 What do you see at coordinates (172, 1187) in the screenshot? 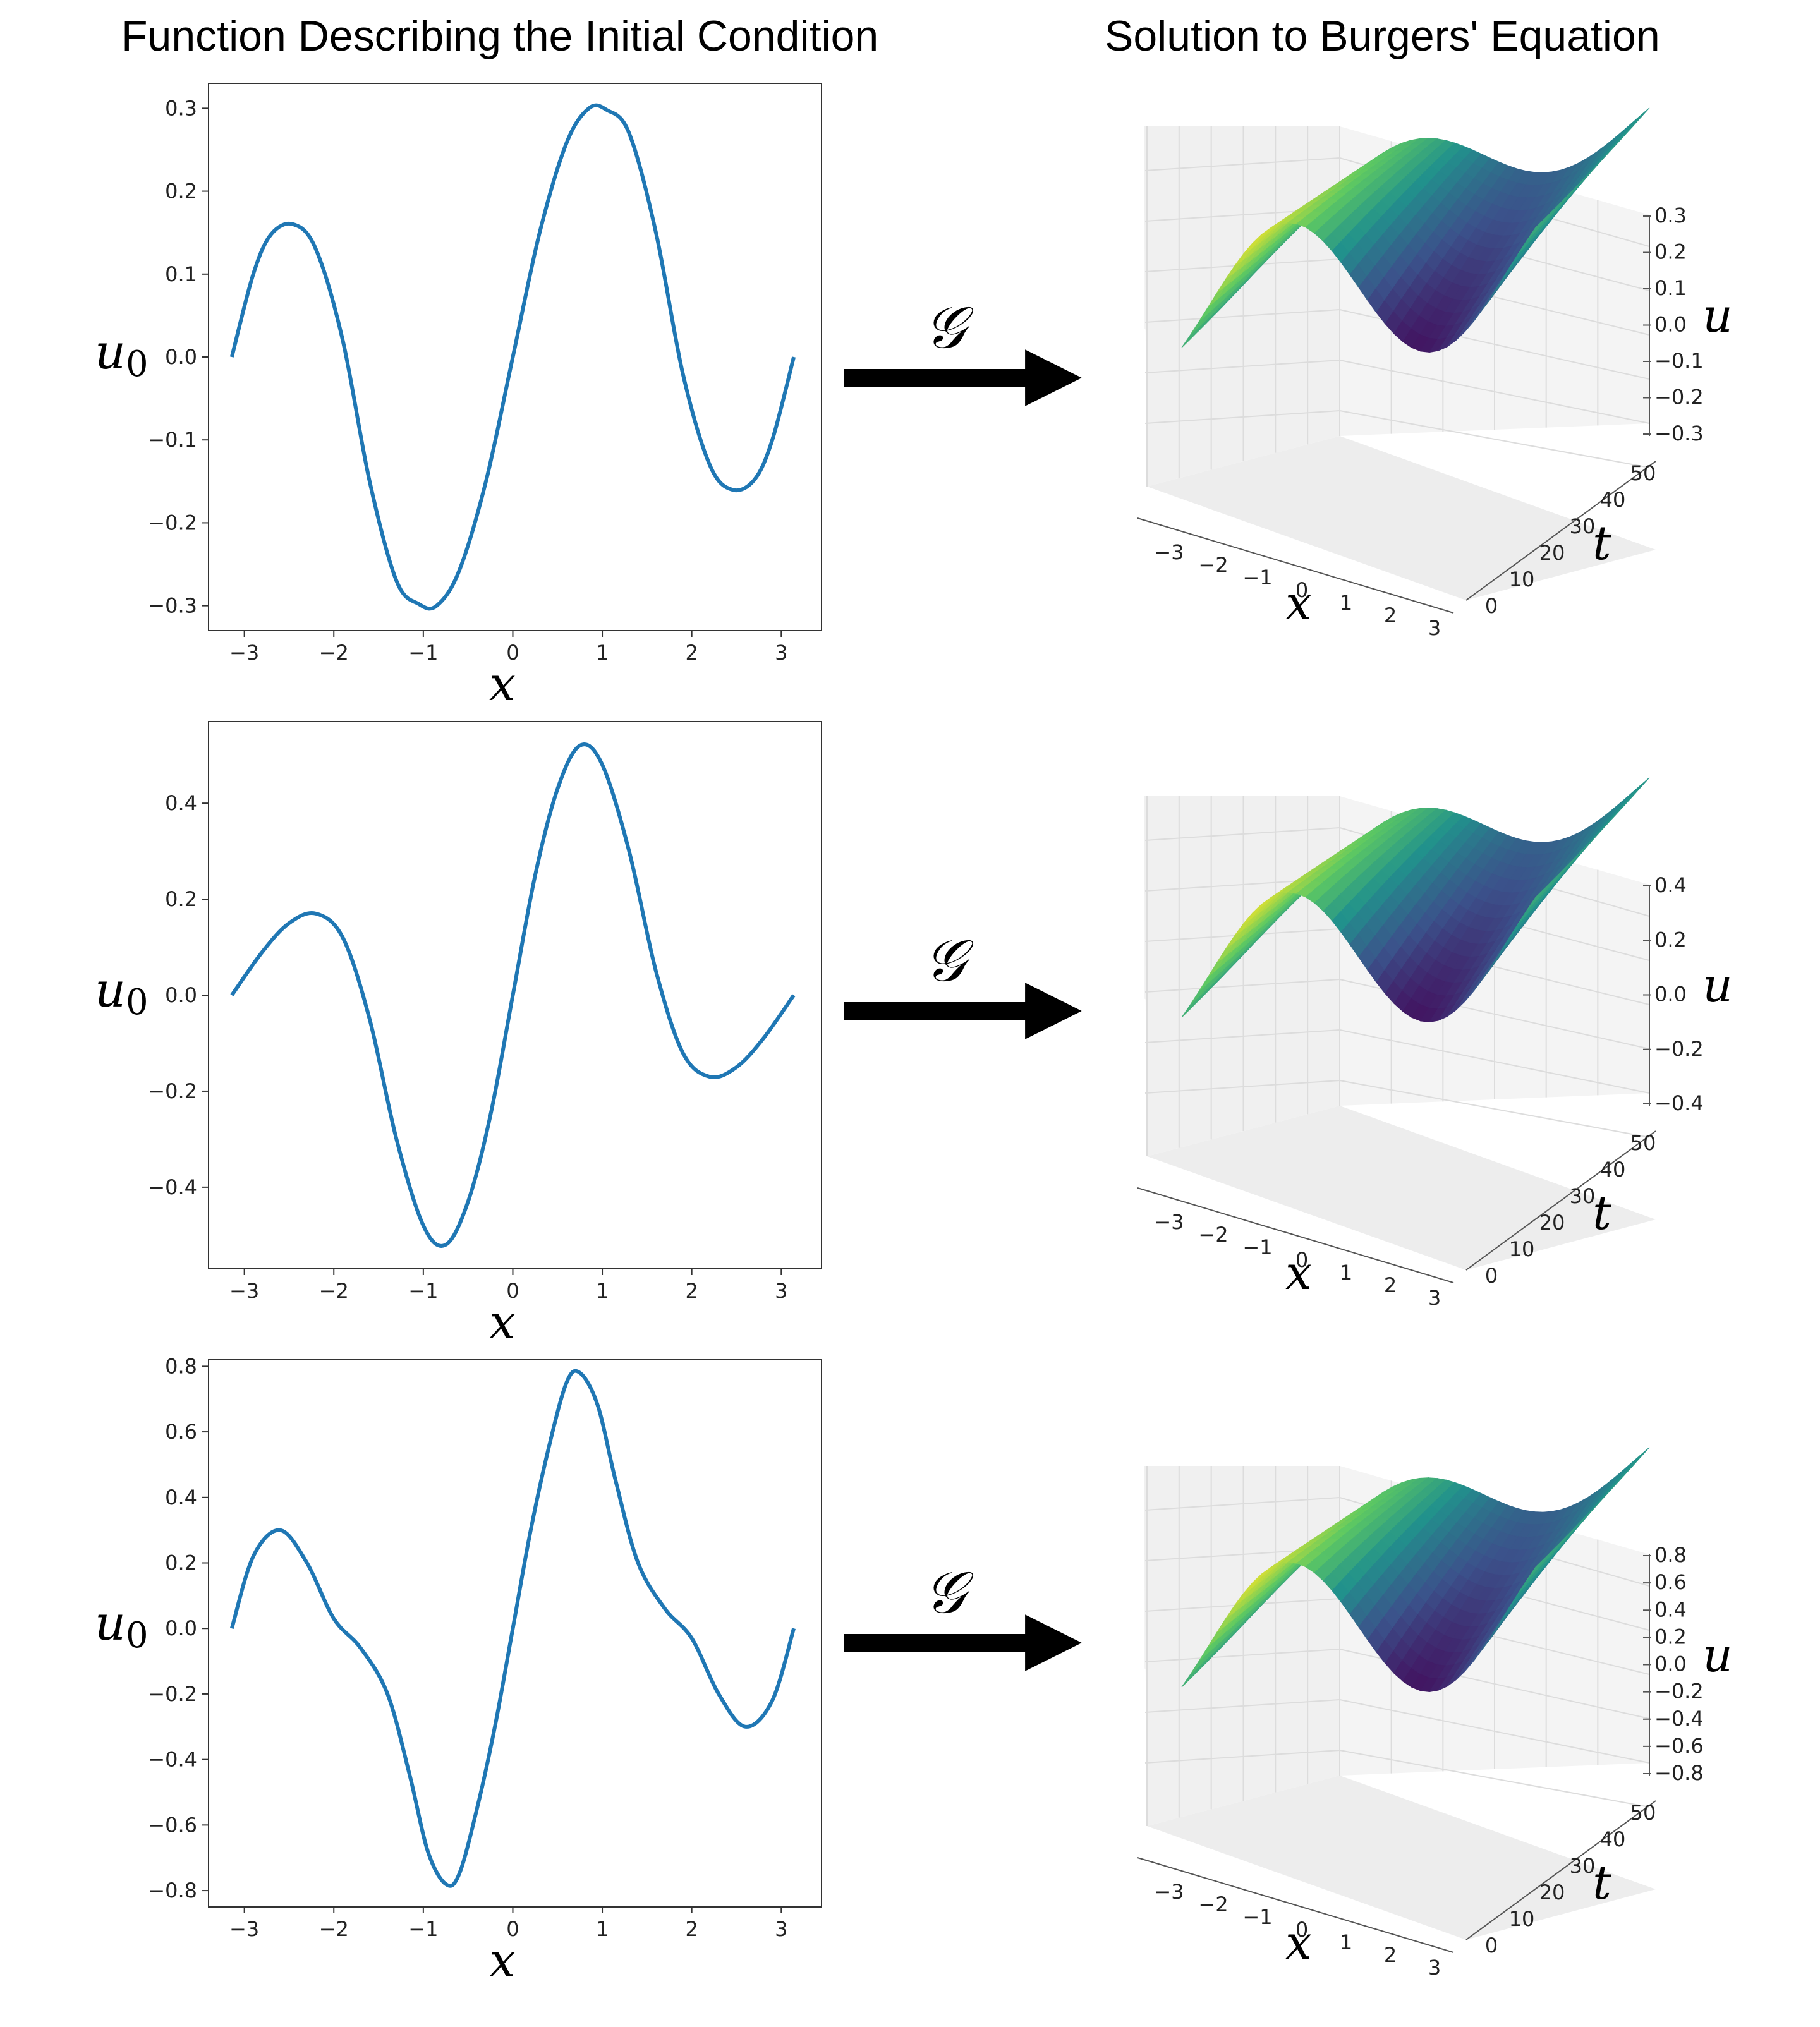
I see `y-tick-label: −0.4` at bounding box center [172, 1187].